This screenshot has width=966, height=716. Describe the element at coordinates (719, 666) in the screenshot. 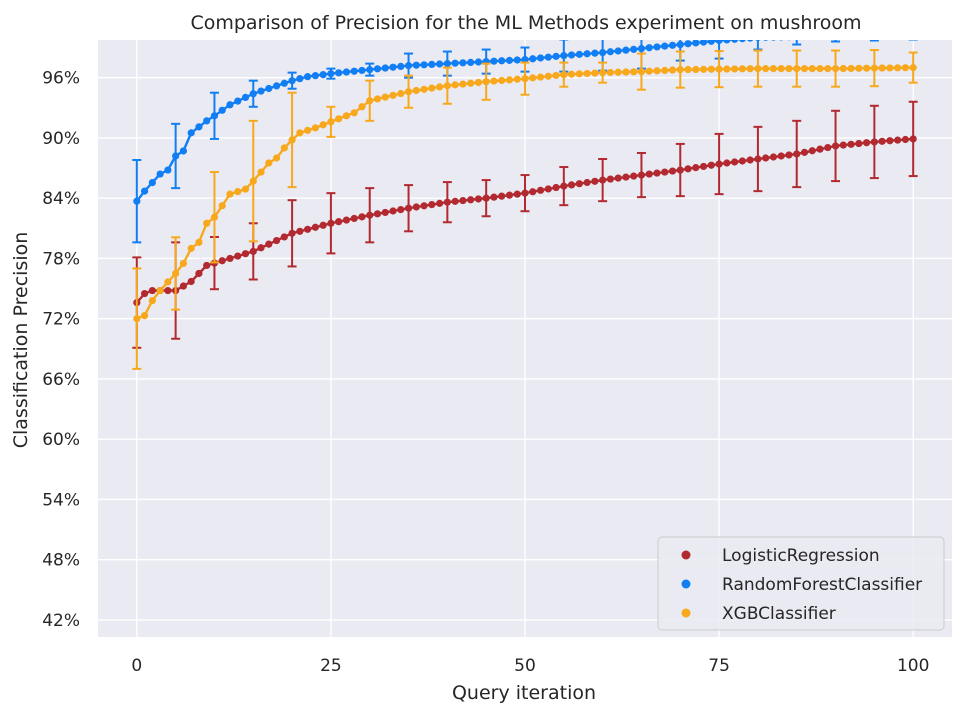

I see `x-tick-label: 75` at that location.